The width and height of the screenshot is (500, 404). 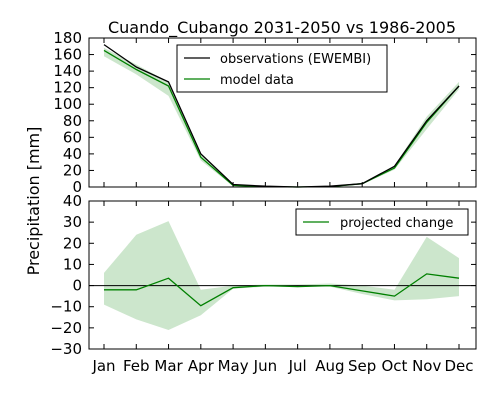 What do you see at coordinates (282, 366) in the screenshot?
I see `x-tick-labels: Jan Feb Mar Apr May Jun Jul Aug Sep Oct Nov Dec` at bounding box center [282, 366].